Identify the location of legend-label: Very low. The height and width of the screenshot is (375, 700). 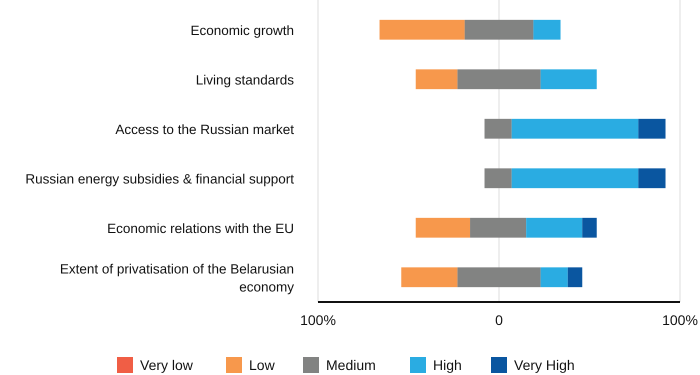
(167, 365).